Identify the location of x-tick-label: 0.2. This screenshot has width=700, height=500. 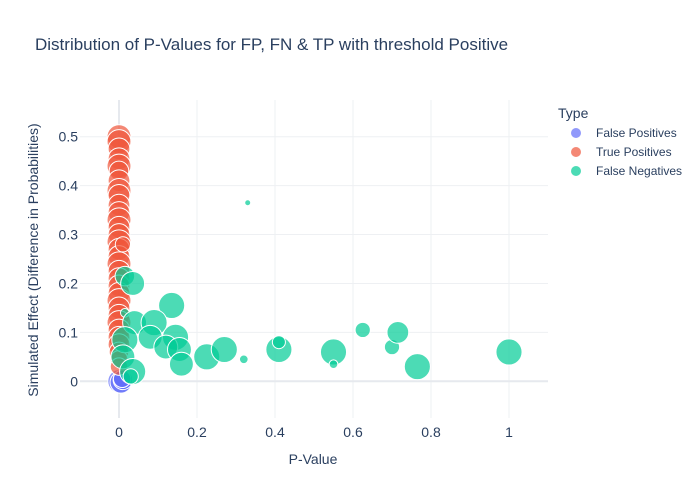
(197, 432).